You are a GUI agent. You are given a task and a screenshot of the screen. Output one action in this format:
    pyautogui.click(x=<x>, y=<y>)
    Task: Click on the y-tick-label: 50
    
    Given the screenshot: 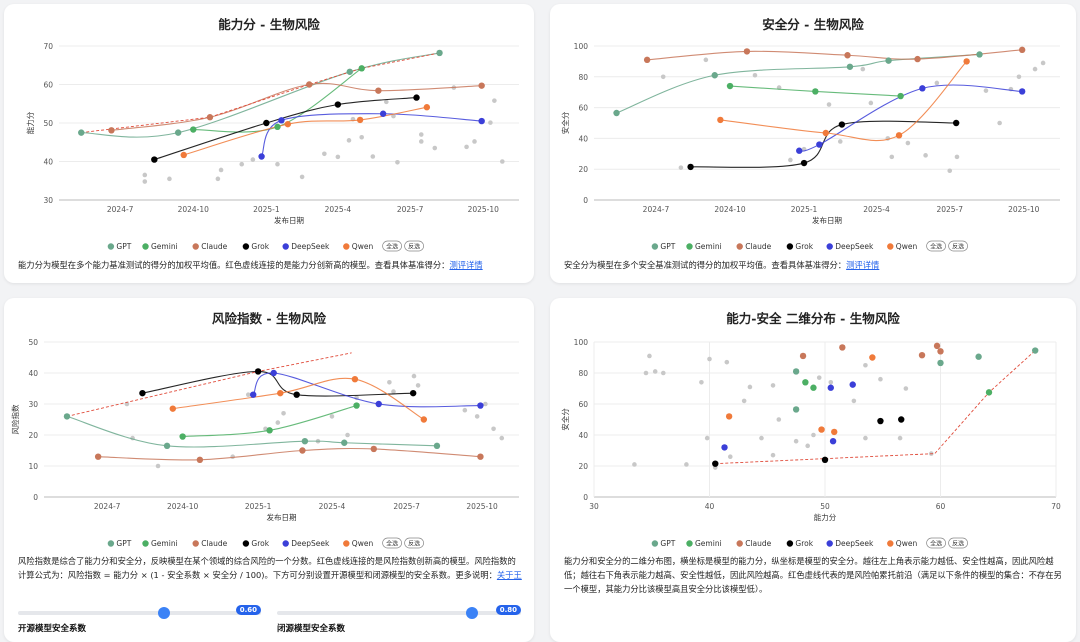 What is the action you would take?
    pyautogui.click(x=48, y=123)
    